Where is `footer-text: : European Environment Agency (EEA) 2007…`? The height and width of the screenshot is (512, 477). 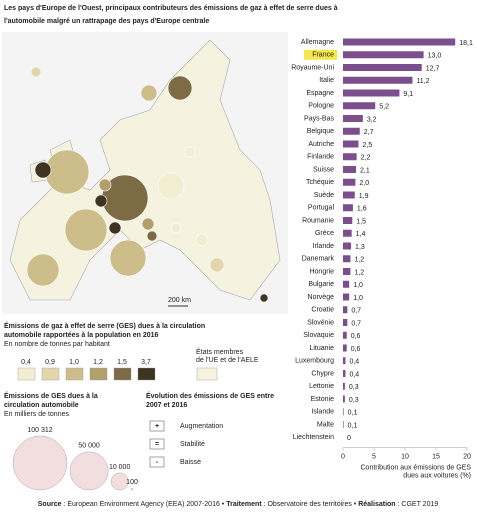
footer-text: : European Environment Agency (EEA) 2007… is located at coordinates (143, 504).